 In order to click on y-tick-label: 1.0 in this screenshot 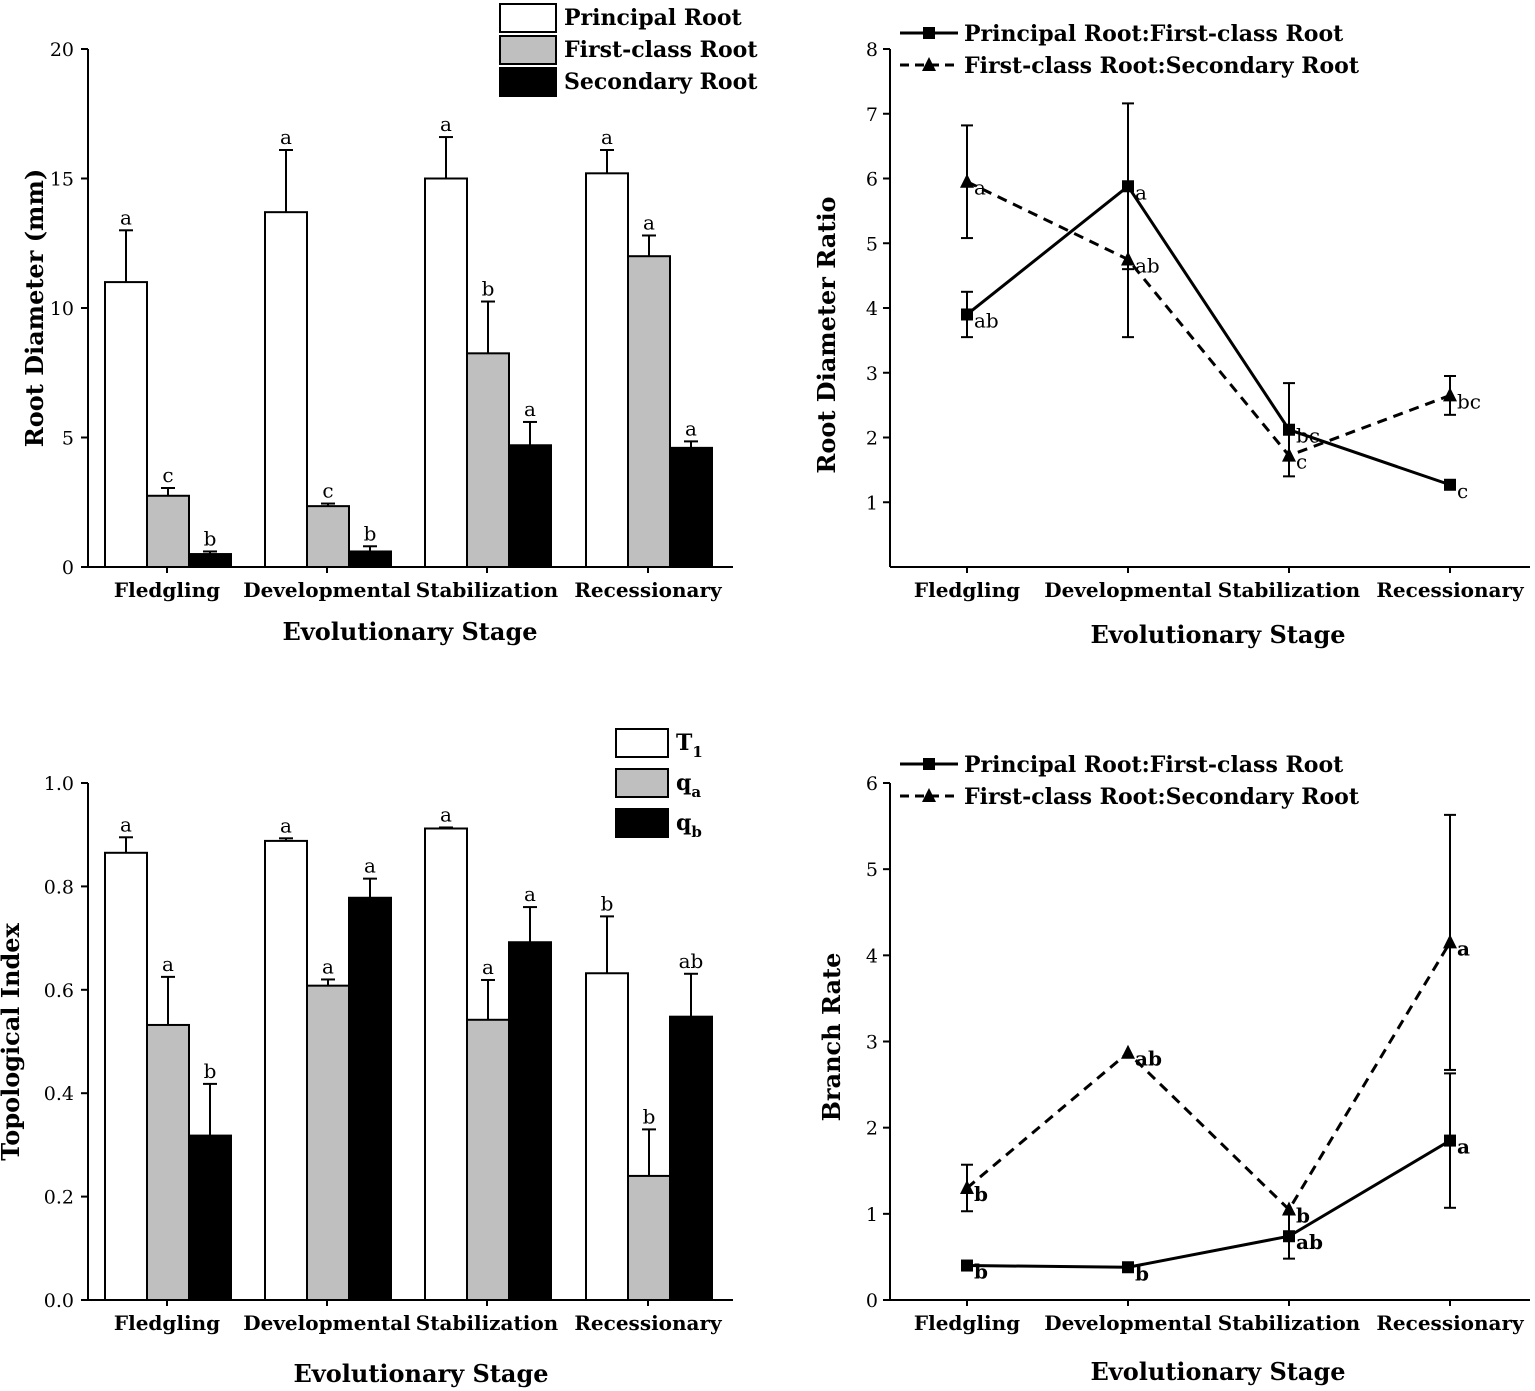, I will do `click(59, 784)`.